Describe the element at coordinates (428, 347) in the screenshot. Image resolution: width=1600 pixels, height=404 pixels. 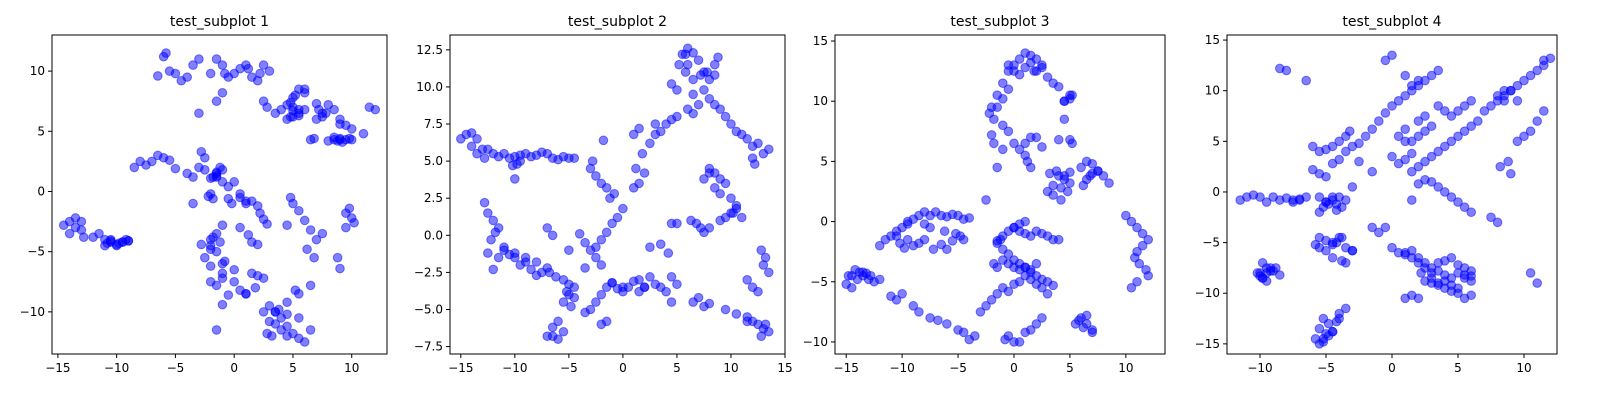
I see `y-tick-label: −7.5` at that location.